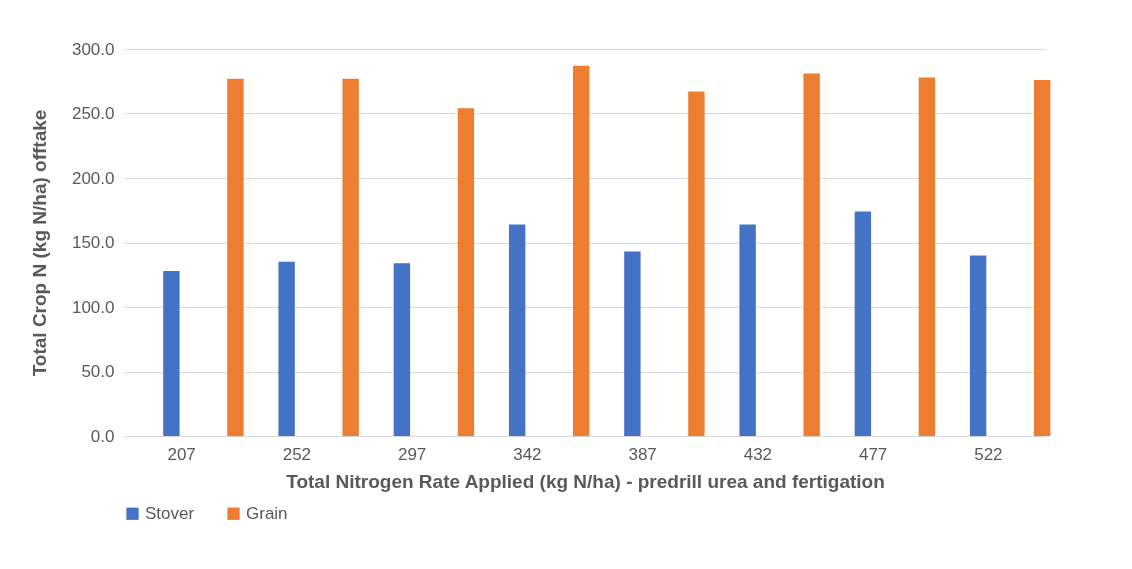  Describe the element at coordinates (170, 513) in the screenshot. I see `legend-label: Stover` at that location.